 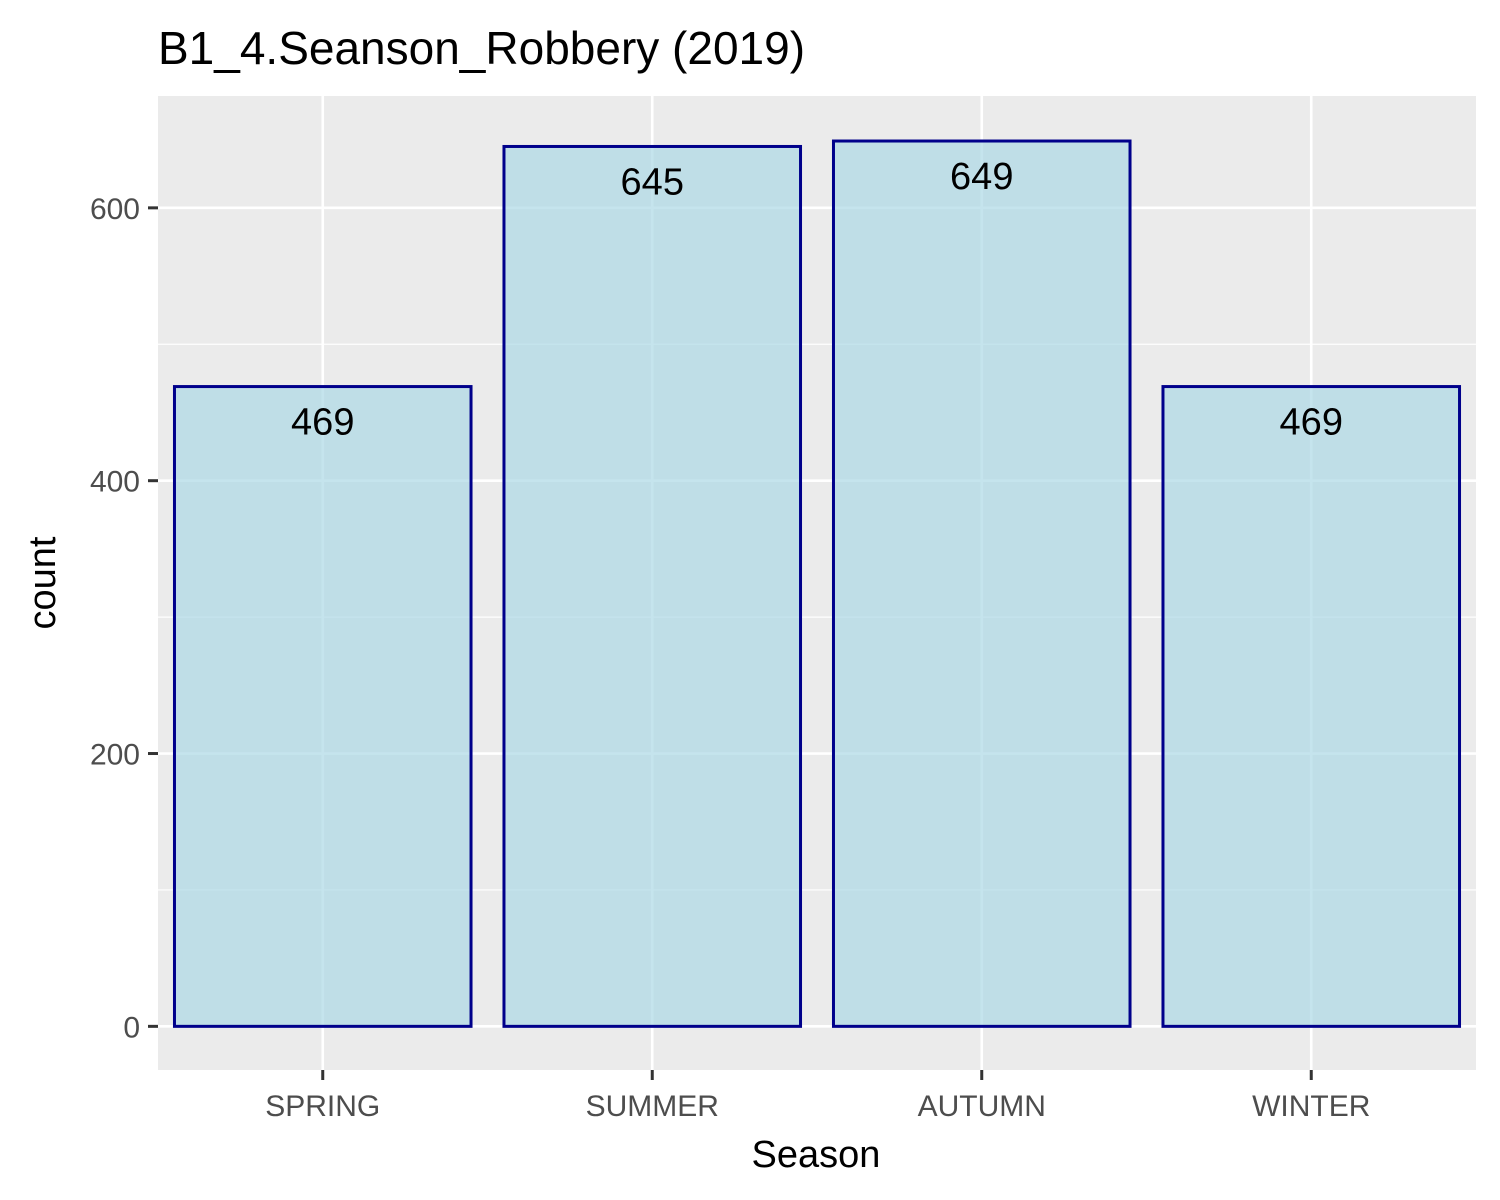 I want to click on y-tick-label: 400, so click(x=115, y=482).